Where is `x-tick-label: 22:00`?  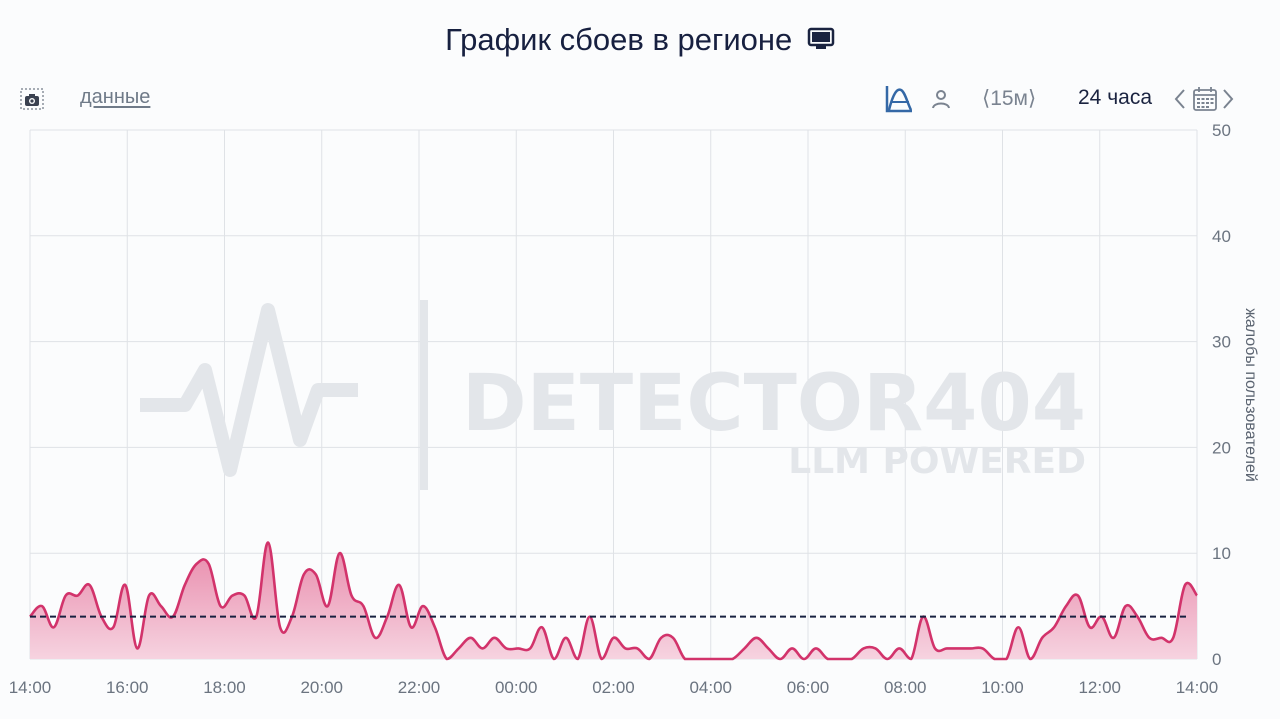
x-tick-label: 22:00 is located at coordinates (419, 687).